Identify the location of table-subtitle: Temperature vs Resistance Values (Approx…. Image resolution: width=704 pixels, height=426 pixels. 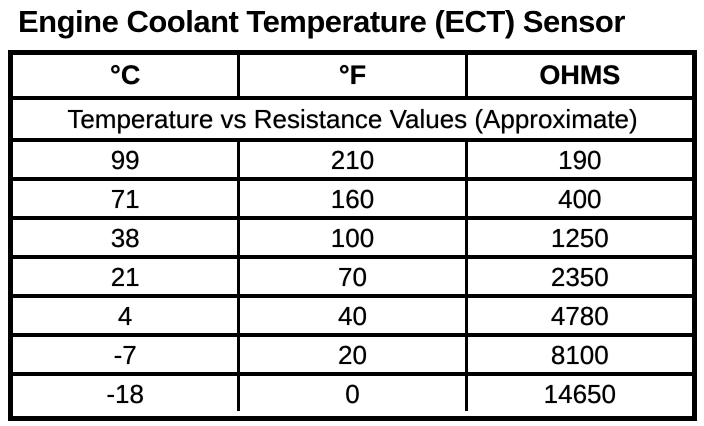
(352, 119).